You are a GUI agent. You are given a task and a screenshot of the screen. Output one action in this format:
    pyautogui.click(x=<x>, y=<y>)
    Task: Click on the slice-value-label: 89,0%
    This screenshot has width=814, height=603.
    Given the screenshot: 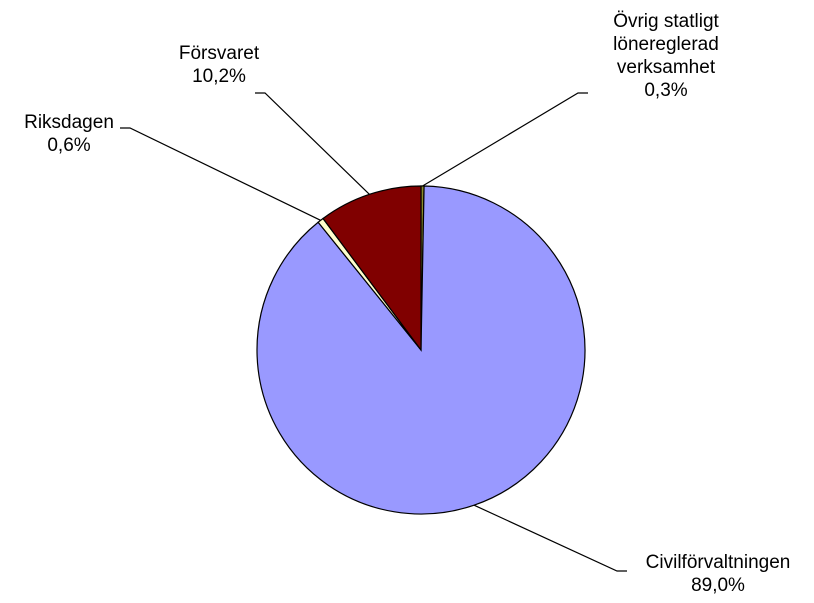 What is the action you would take?
    pyautogui.click(x=718, y=585)
    